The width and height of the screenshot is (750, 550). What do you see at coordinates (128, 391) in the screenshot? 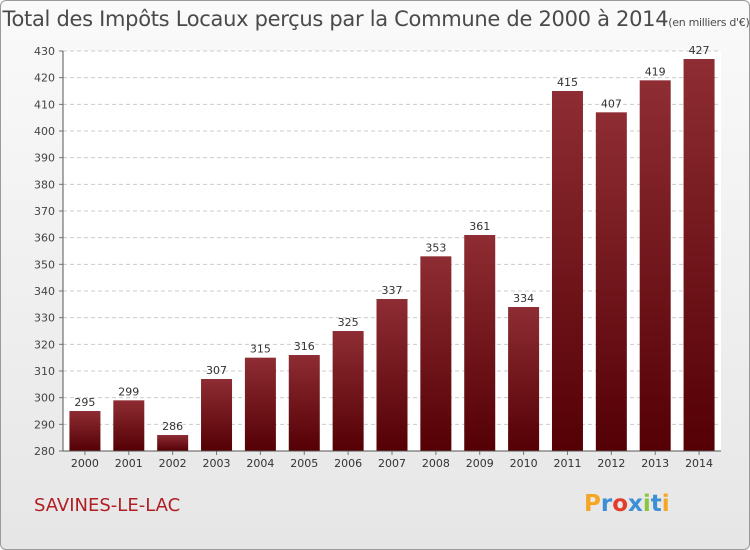
I see `bar-value-label: 299` at bounding box center [128, 391].